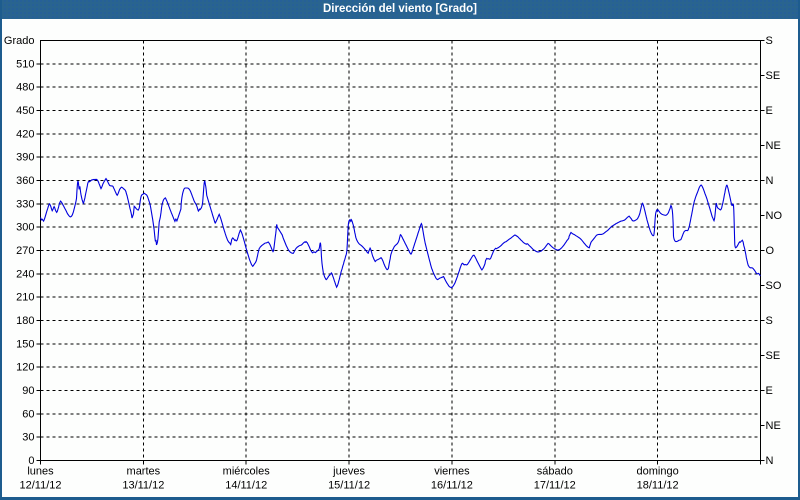 The image size is (800, 500). Describe the element at coordinates (25, 368) in the screenshot. I see `y-axis-label-120: 120` at that location.